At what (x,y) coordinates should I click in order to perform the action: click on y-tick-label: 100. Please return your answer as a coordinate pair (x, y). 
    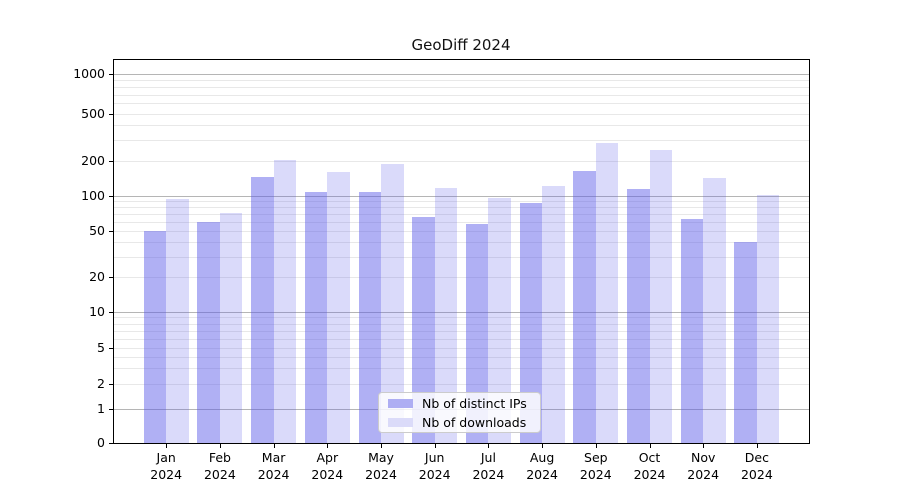
    Looking at the image, I should click on (93, 195).